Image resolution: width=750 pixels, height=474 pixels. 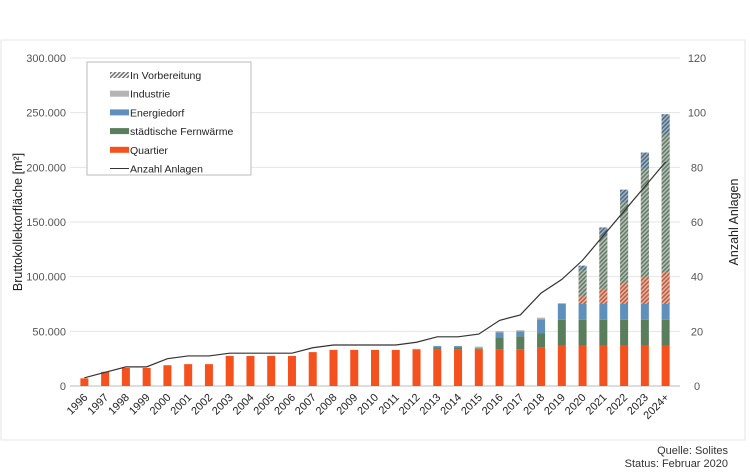 I want to click on y-tick-label: 300.000, so click(x=46, y=59).